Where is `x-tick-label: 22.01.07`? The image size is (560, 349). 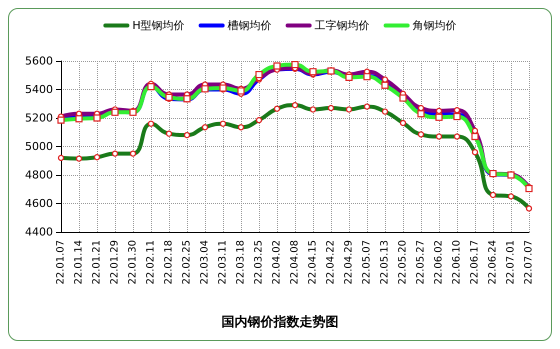
x-tick-label: 22.01.07 is located at coordinates (61, 262).